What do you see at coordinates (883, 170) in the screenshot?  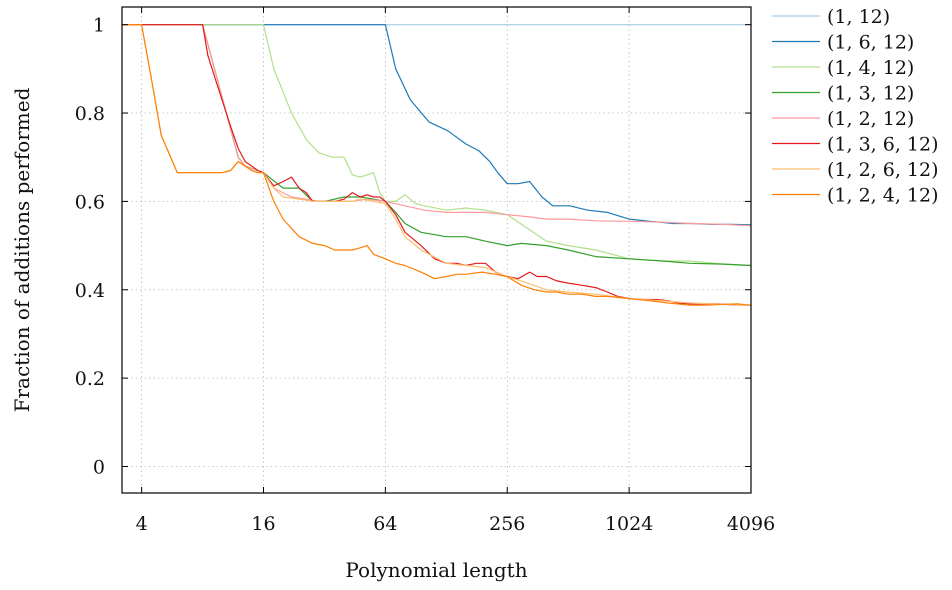 I see `legend-label: (1, 2, 6, 12)` at bounding box center [883, 170].